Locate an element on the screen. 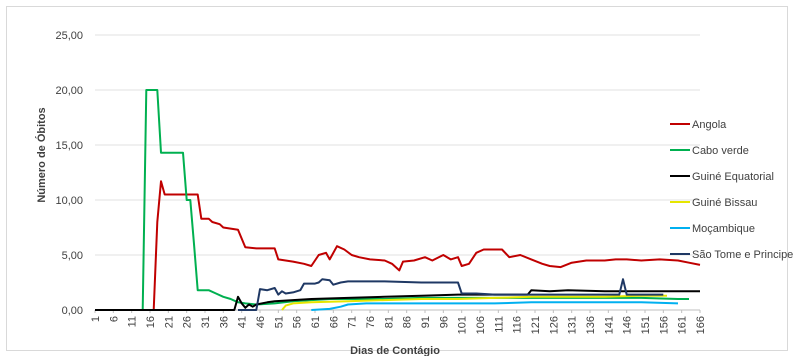  y-tick-label: 5,00 is located at coordinates (72, 256).